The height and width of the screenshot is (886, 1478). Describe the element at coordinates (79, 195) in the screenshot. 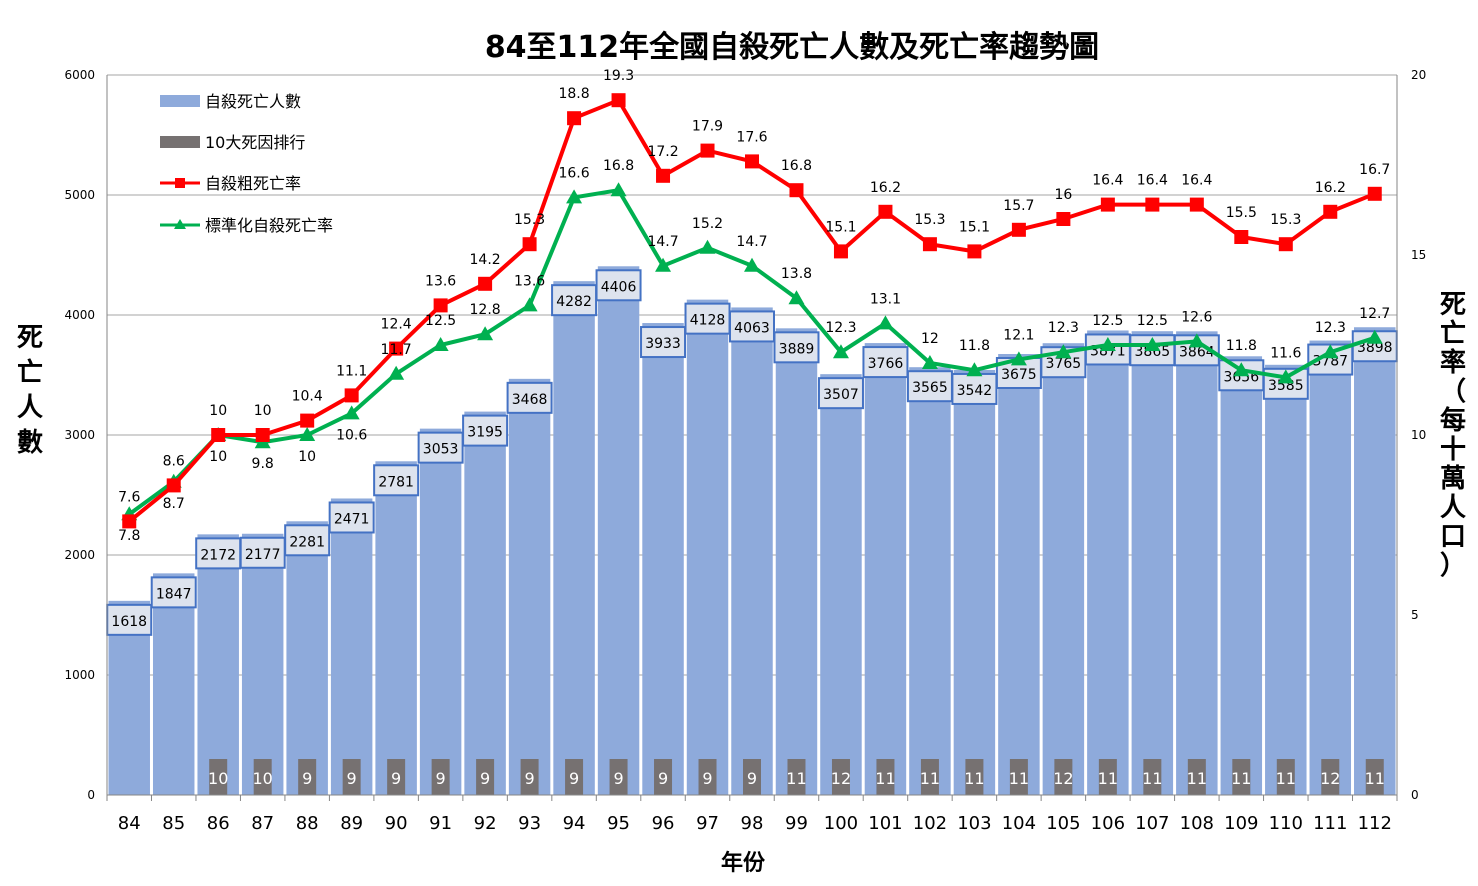

I see `y-left-tick-label: 5000` at that location.